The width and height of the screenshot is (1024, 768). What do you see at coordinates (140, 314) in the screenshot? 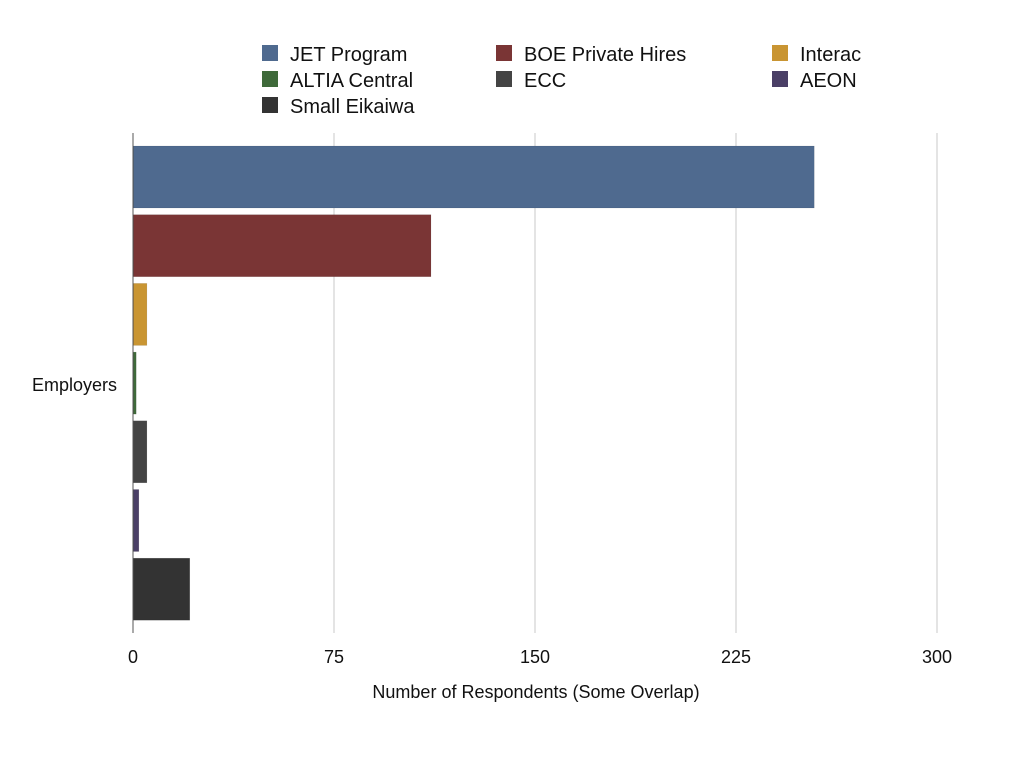
I see `bar-interac` at bounding box center [140, 314].